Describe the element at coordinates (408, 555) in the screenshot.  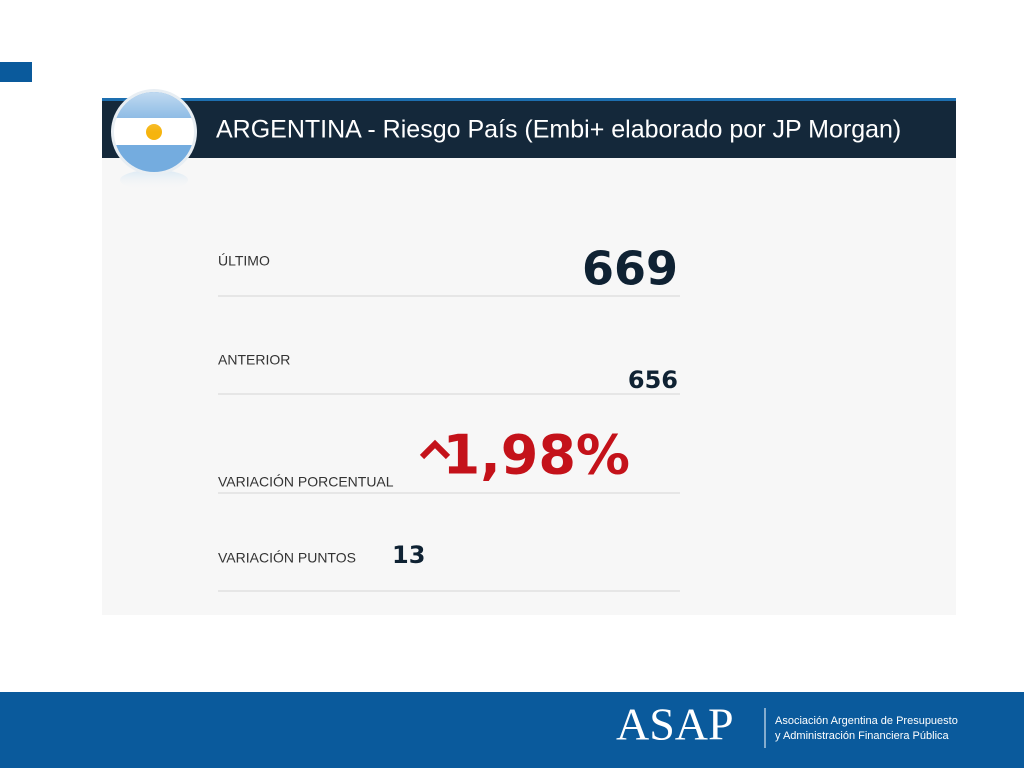
I see `row-value: 13` at that location.